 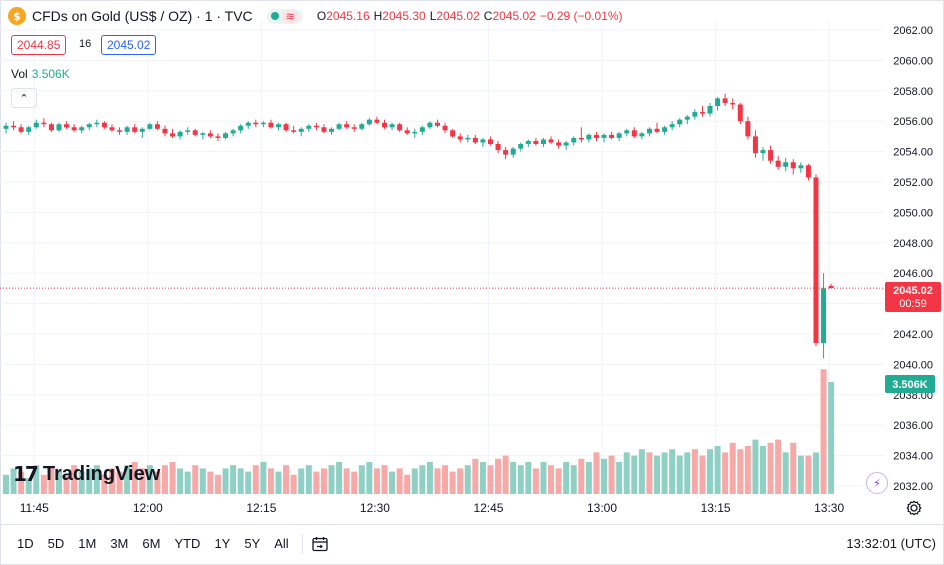 I want to click on tradingview-wordmark: TradingView, so click(x=101, y=473).